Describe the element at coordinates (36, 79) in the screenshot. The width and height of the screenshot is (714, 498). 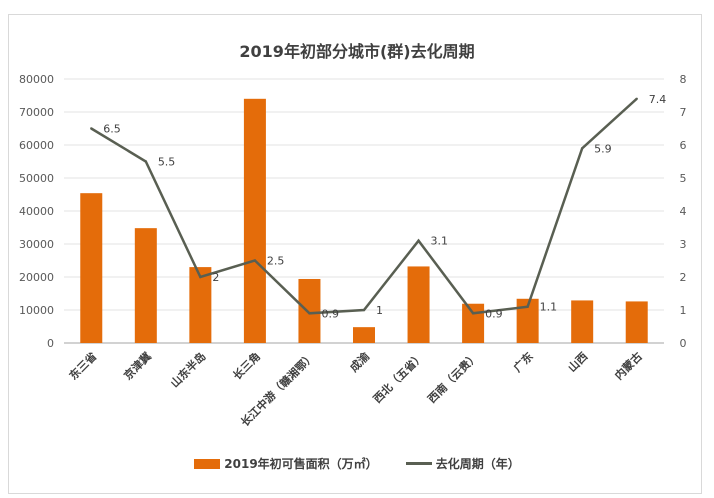
I see `y-left-tick-label: 80000` at that location.